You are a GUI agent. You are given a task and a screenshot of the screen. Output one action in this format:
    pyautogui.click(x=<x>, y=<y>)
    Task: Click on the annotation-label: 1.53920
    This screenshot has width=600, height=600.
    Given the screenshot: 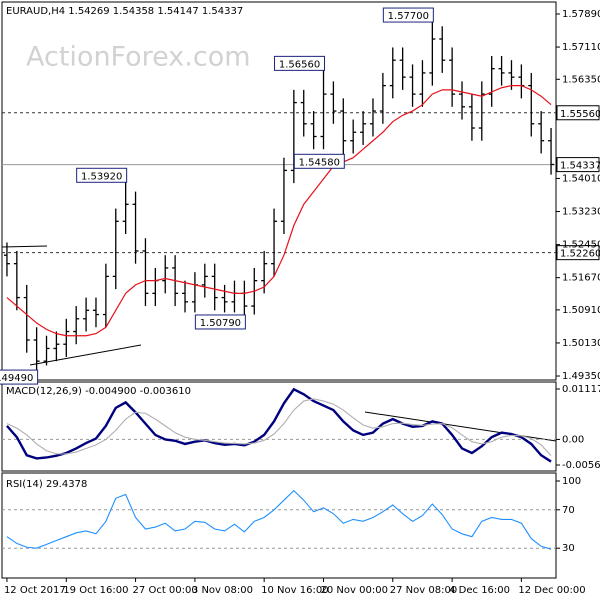 What is the action you would take?
    pyautogui.click(x=101, y=176)
    